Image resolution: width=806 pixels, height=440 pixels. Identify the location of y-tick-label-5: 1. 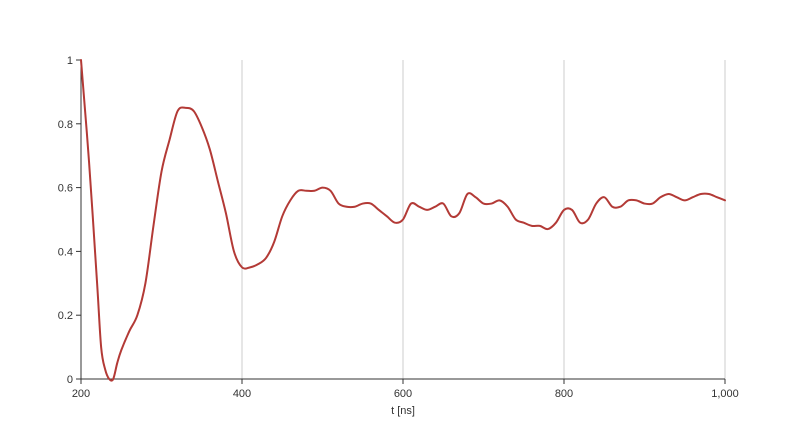
(70, 61).